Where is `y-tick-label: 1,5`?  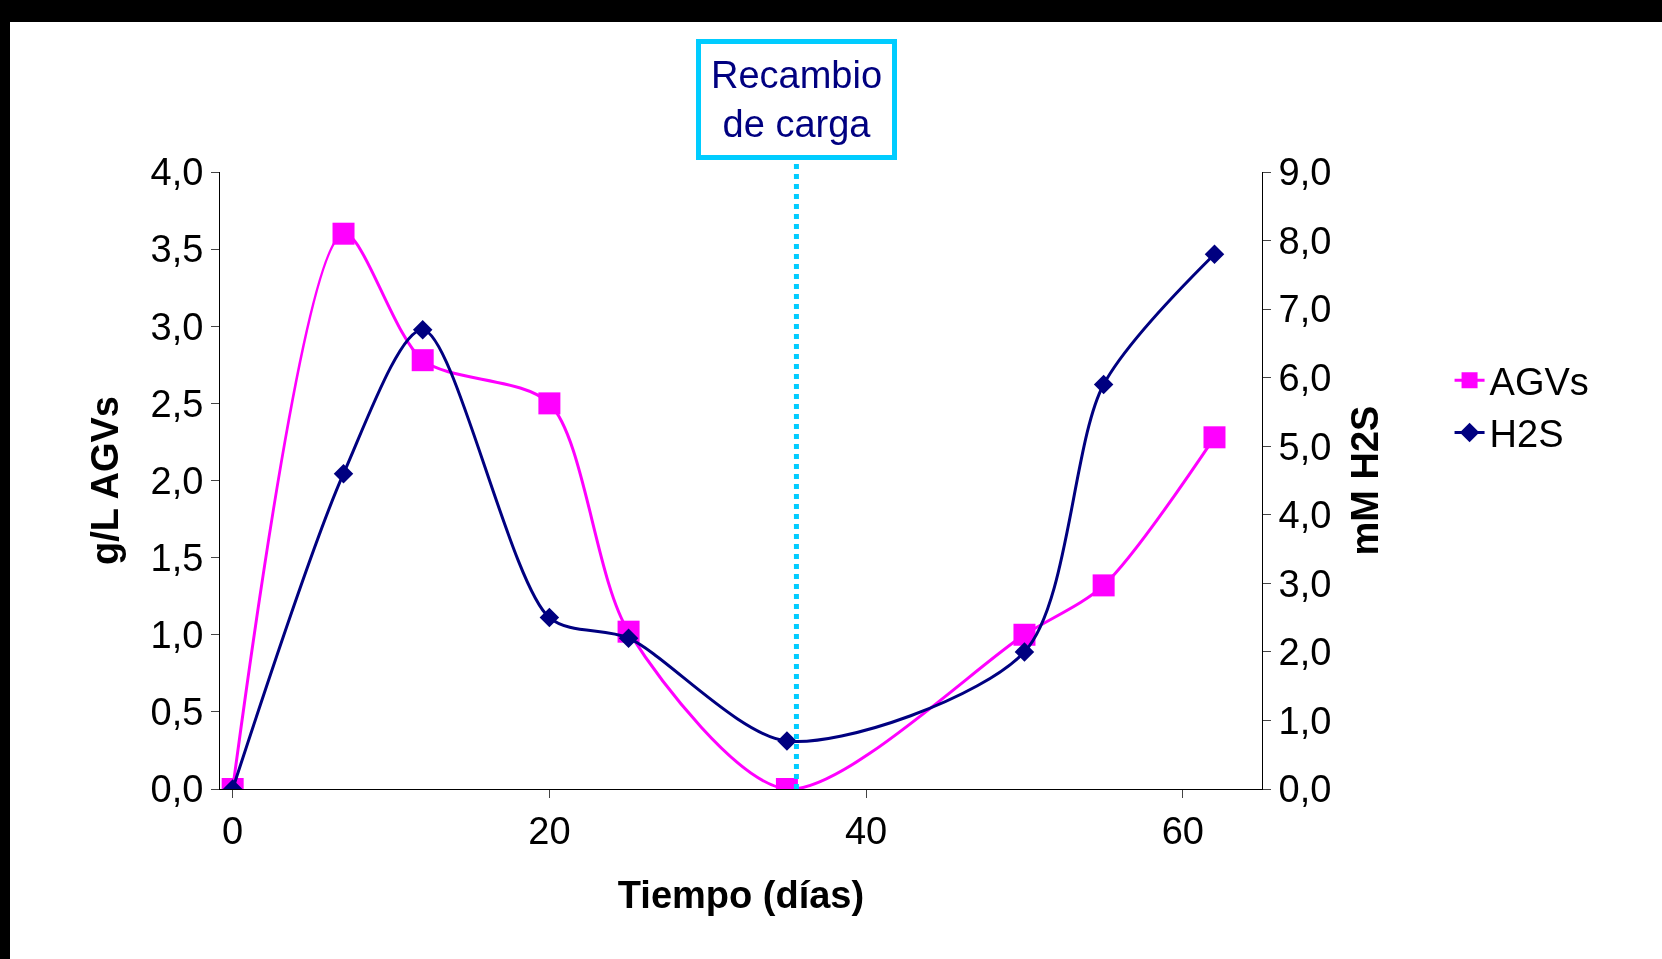 y-tick-label: 1,5 is located at coordinates (177, 557).